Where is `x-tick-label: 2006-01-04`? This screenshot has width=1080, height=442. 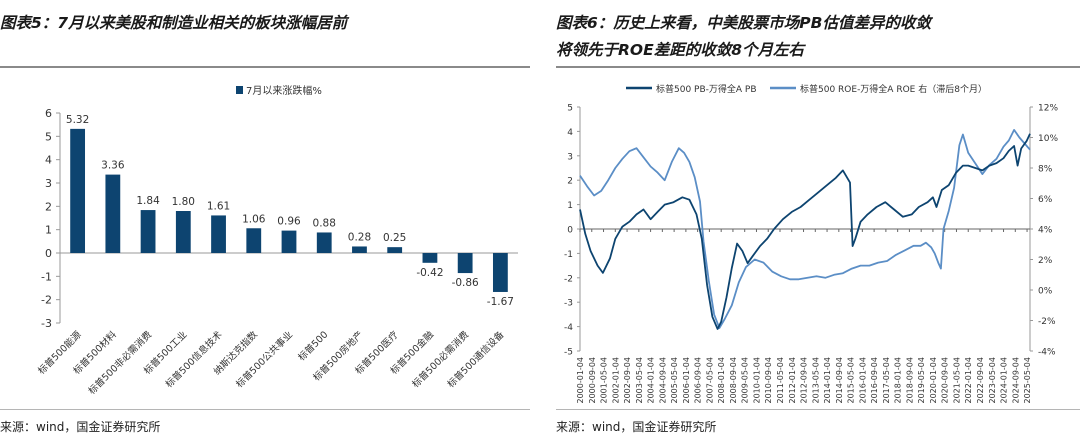
x-tick-label: 2006-01-04 is located at coordinates (686, 380).